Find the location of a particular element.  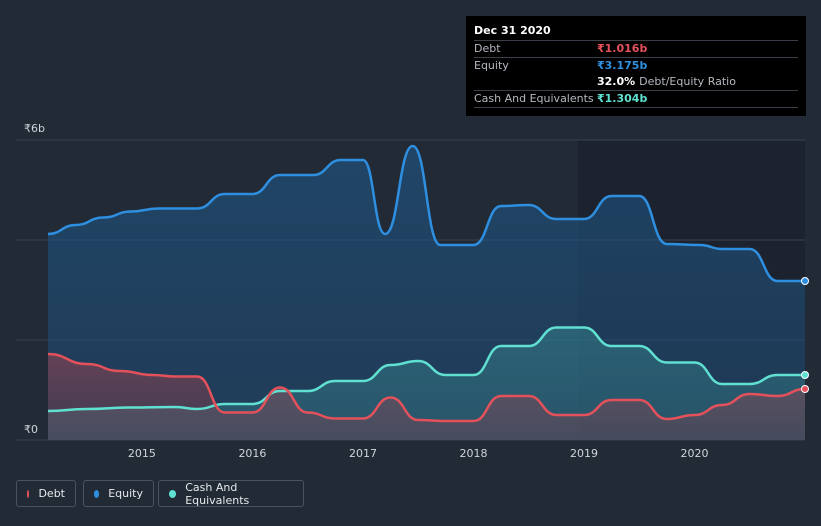

tooltip-debt-row: Debt ₹1.016b is located at coordinates (636, 48).